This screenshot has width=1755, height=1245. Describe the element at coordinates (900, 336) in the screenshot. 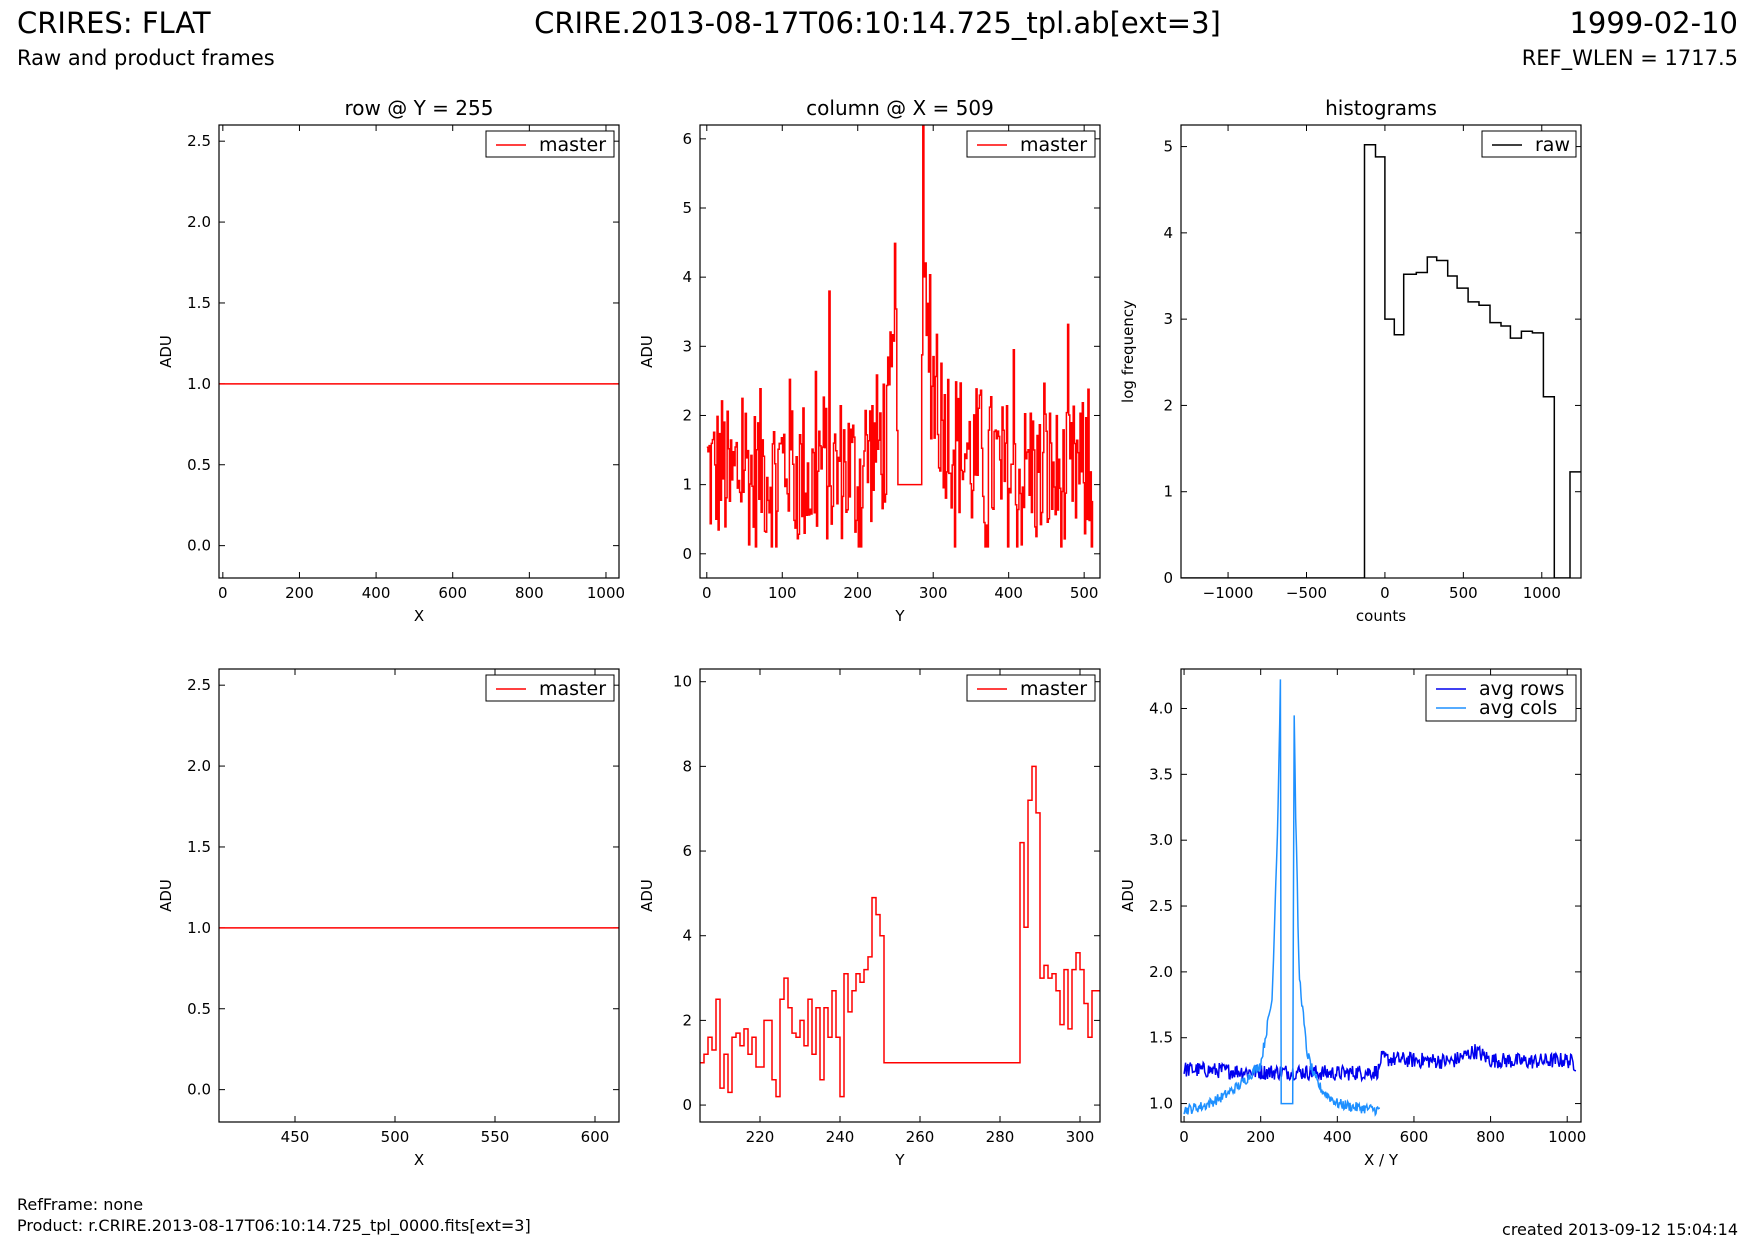

I see `series-line-master` at that location.